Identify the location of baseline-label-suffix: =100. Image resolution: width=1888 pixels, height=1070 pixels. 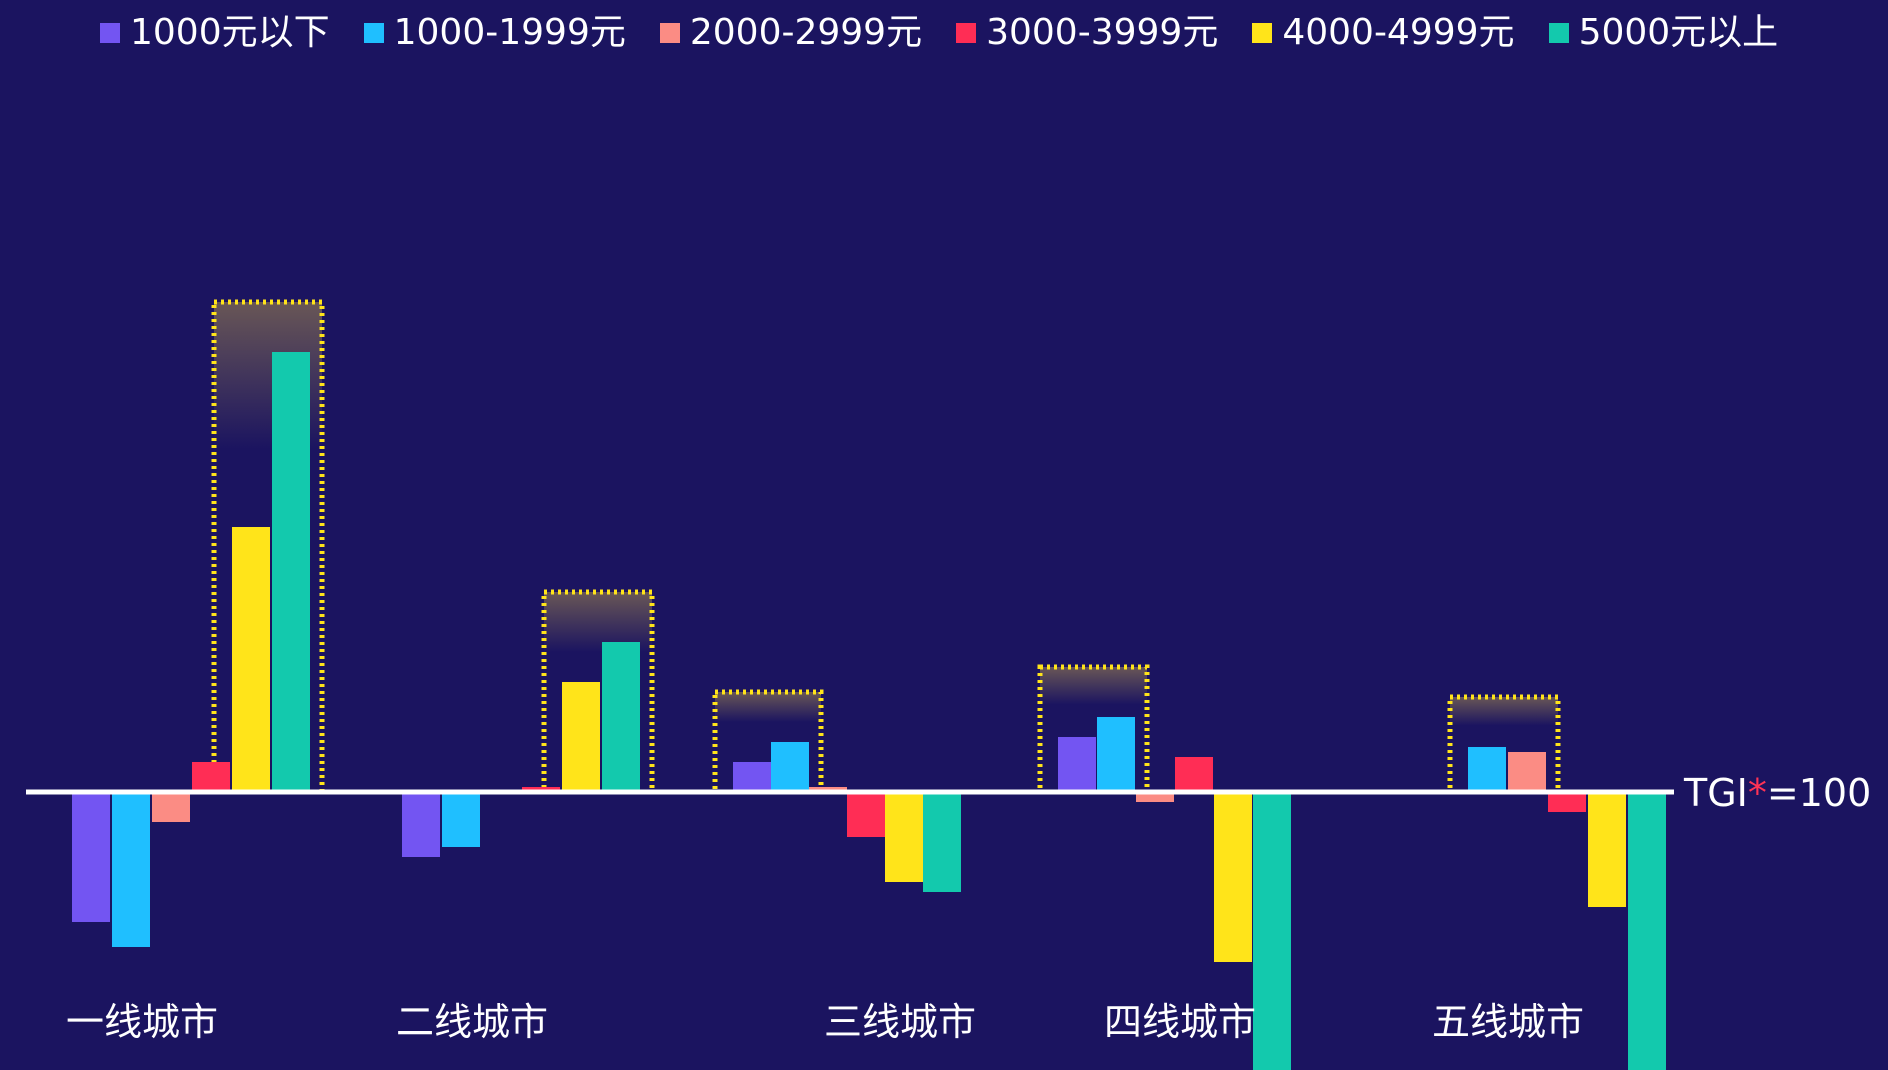
(1819, 793).